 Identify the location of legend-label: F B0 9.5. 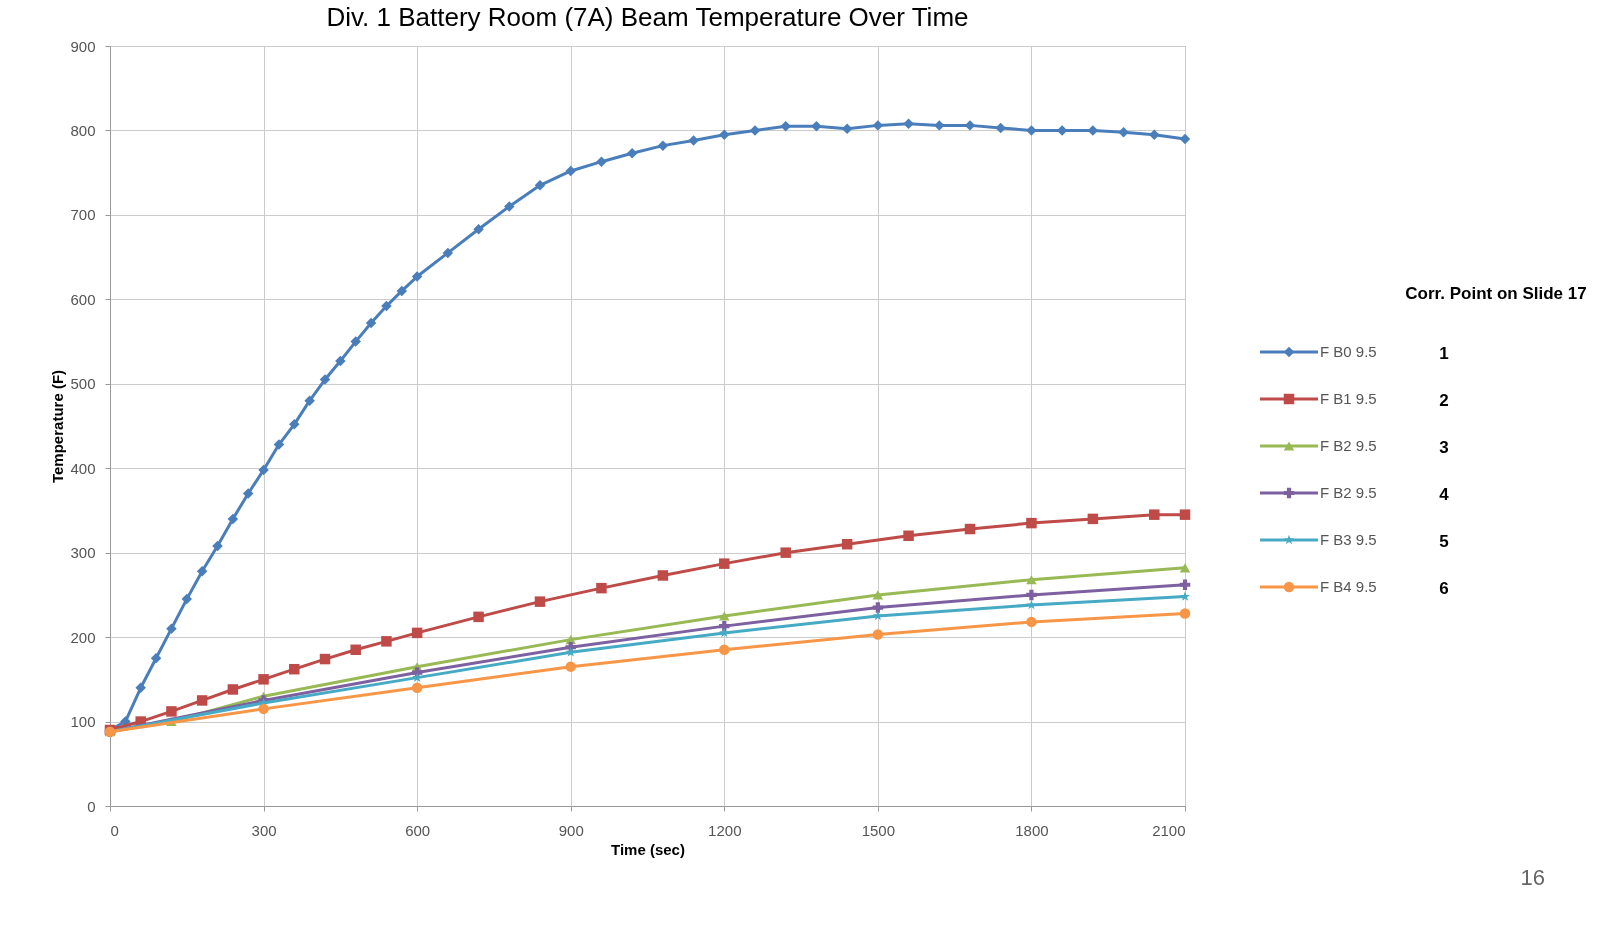
(1348, 351).